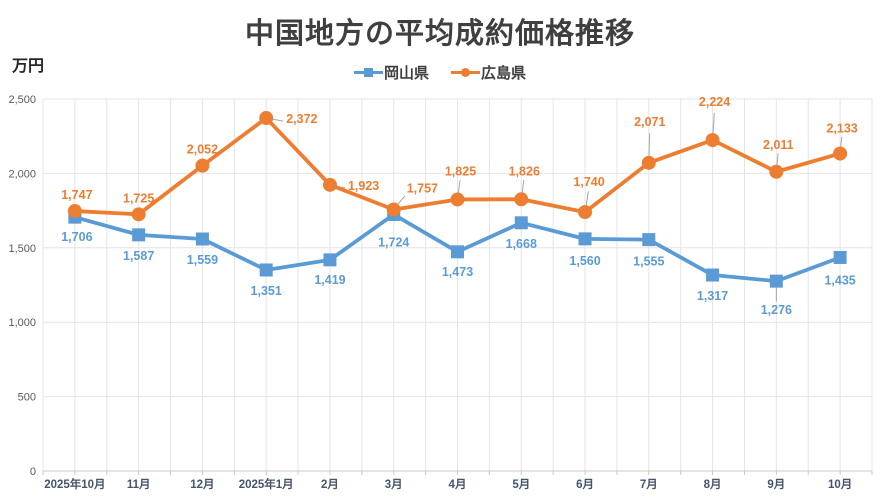  I want to click on okayama-series-marker-icon, so click(368, 72).